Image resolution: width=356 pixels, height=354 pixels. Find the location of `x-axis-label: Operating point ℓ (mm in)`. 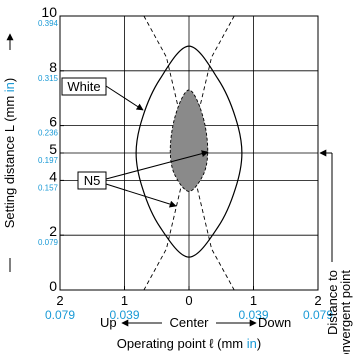

x-axis-label: Operating point ℓ (mm in) is located at coordinates (189, 343).